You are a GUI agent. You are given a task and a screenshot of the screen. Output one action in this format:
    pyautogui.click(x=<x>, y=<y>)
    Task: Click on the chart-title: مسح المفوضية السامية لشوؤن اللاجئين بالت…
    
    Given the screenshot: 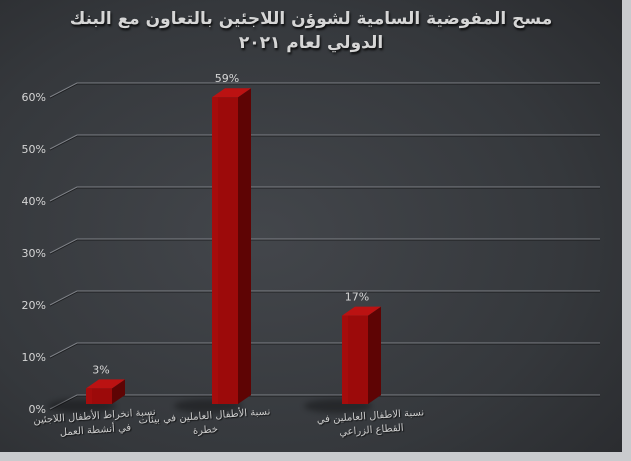 What is the action you would take?
    pyautogui.click(x=311, y=31)
    